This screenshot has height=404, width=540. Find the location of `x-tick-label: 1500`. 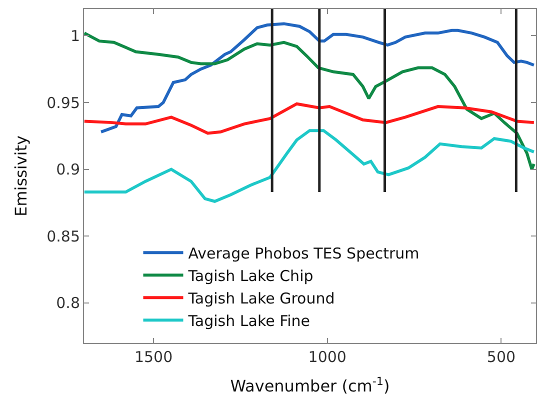

x-tick-label: 1500 is located at coordinates (153, 357).